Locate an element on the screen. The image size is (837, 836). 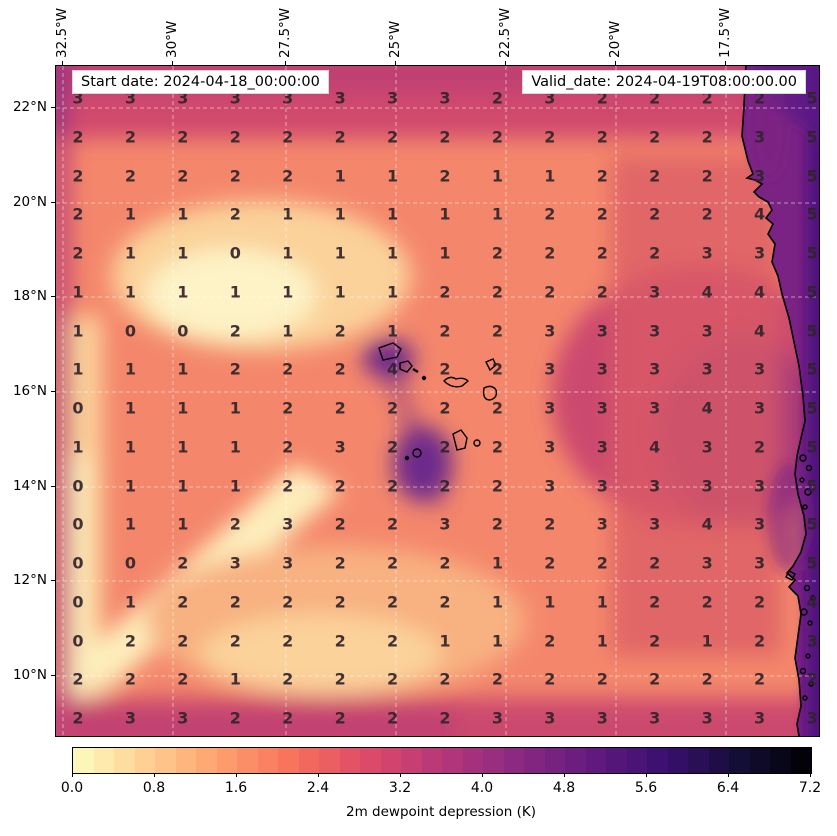
colorbar-tick-label: 7.2 is located at coordinates (810, 788).